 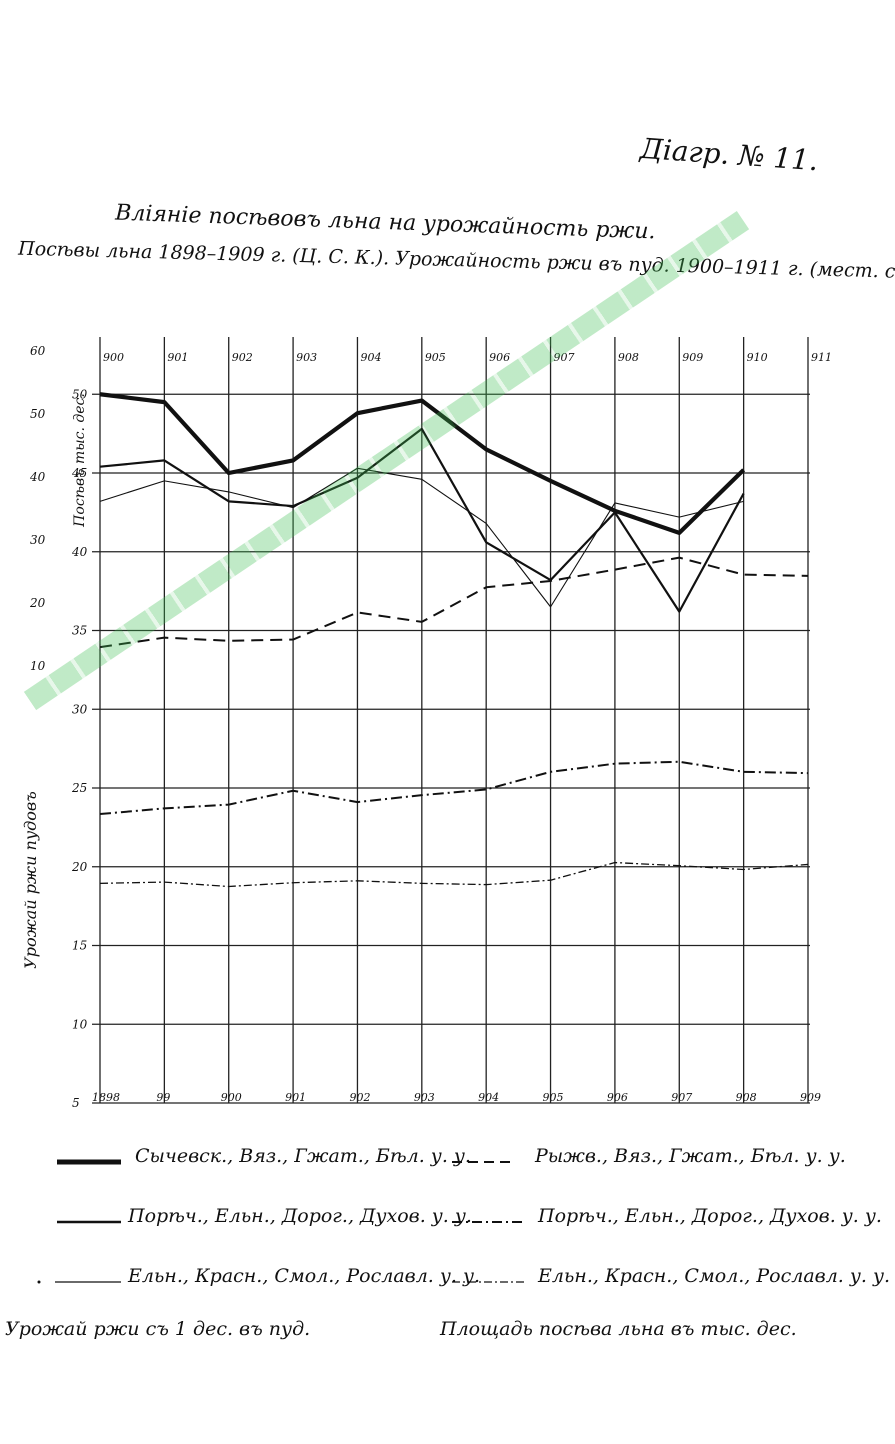 I want to click on x-tick-label-top: 903, so click(x=306, y=357).